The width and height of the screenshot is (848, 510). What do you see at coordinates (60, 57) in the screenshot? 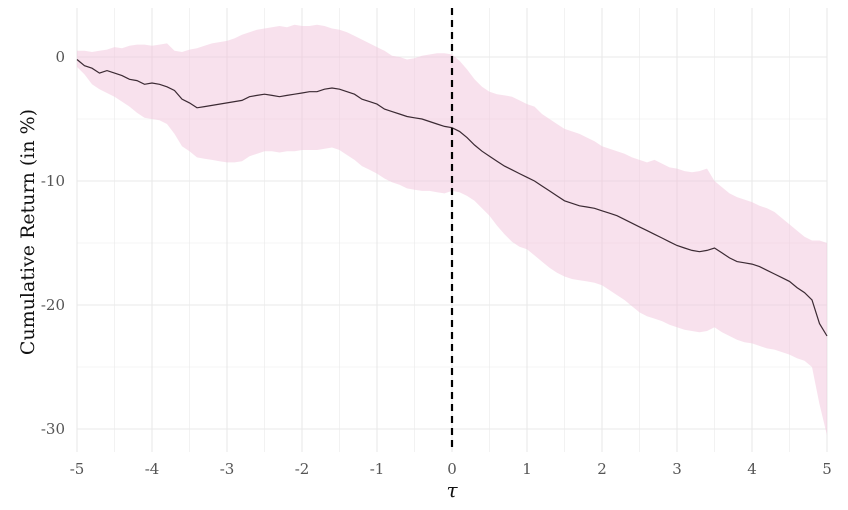
I see `y-tick-label: 0` at bounding box center [60, 57].